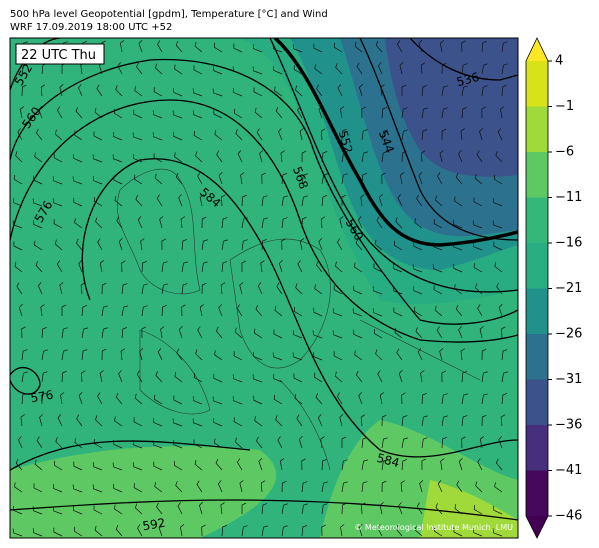 This screenshot has width=599, height=548. Describe the element at coordinates (91, 27) in the screenshot. I see `map-subtitle: WRF 17.09.2019 18:00 UTC +52` at that location.